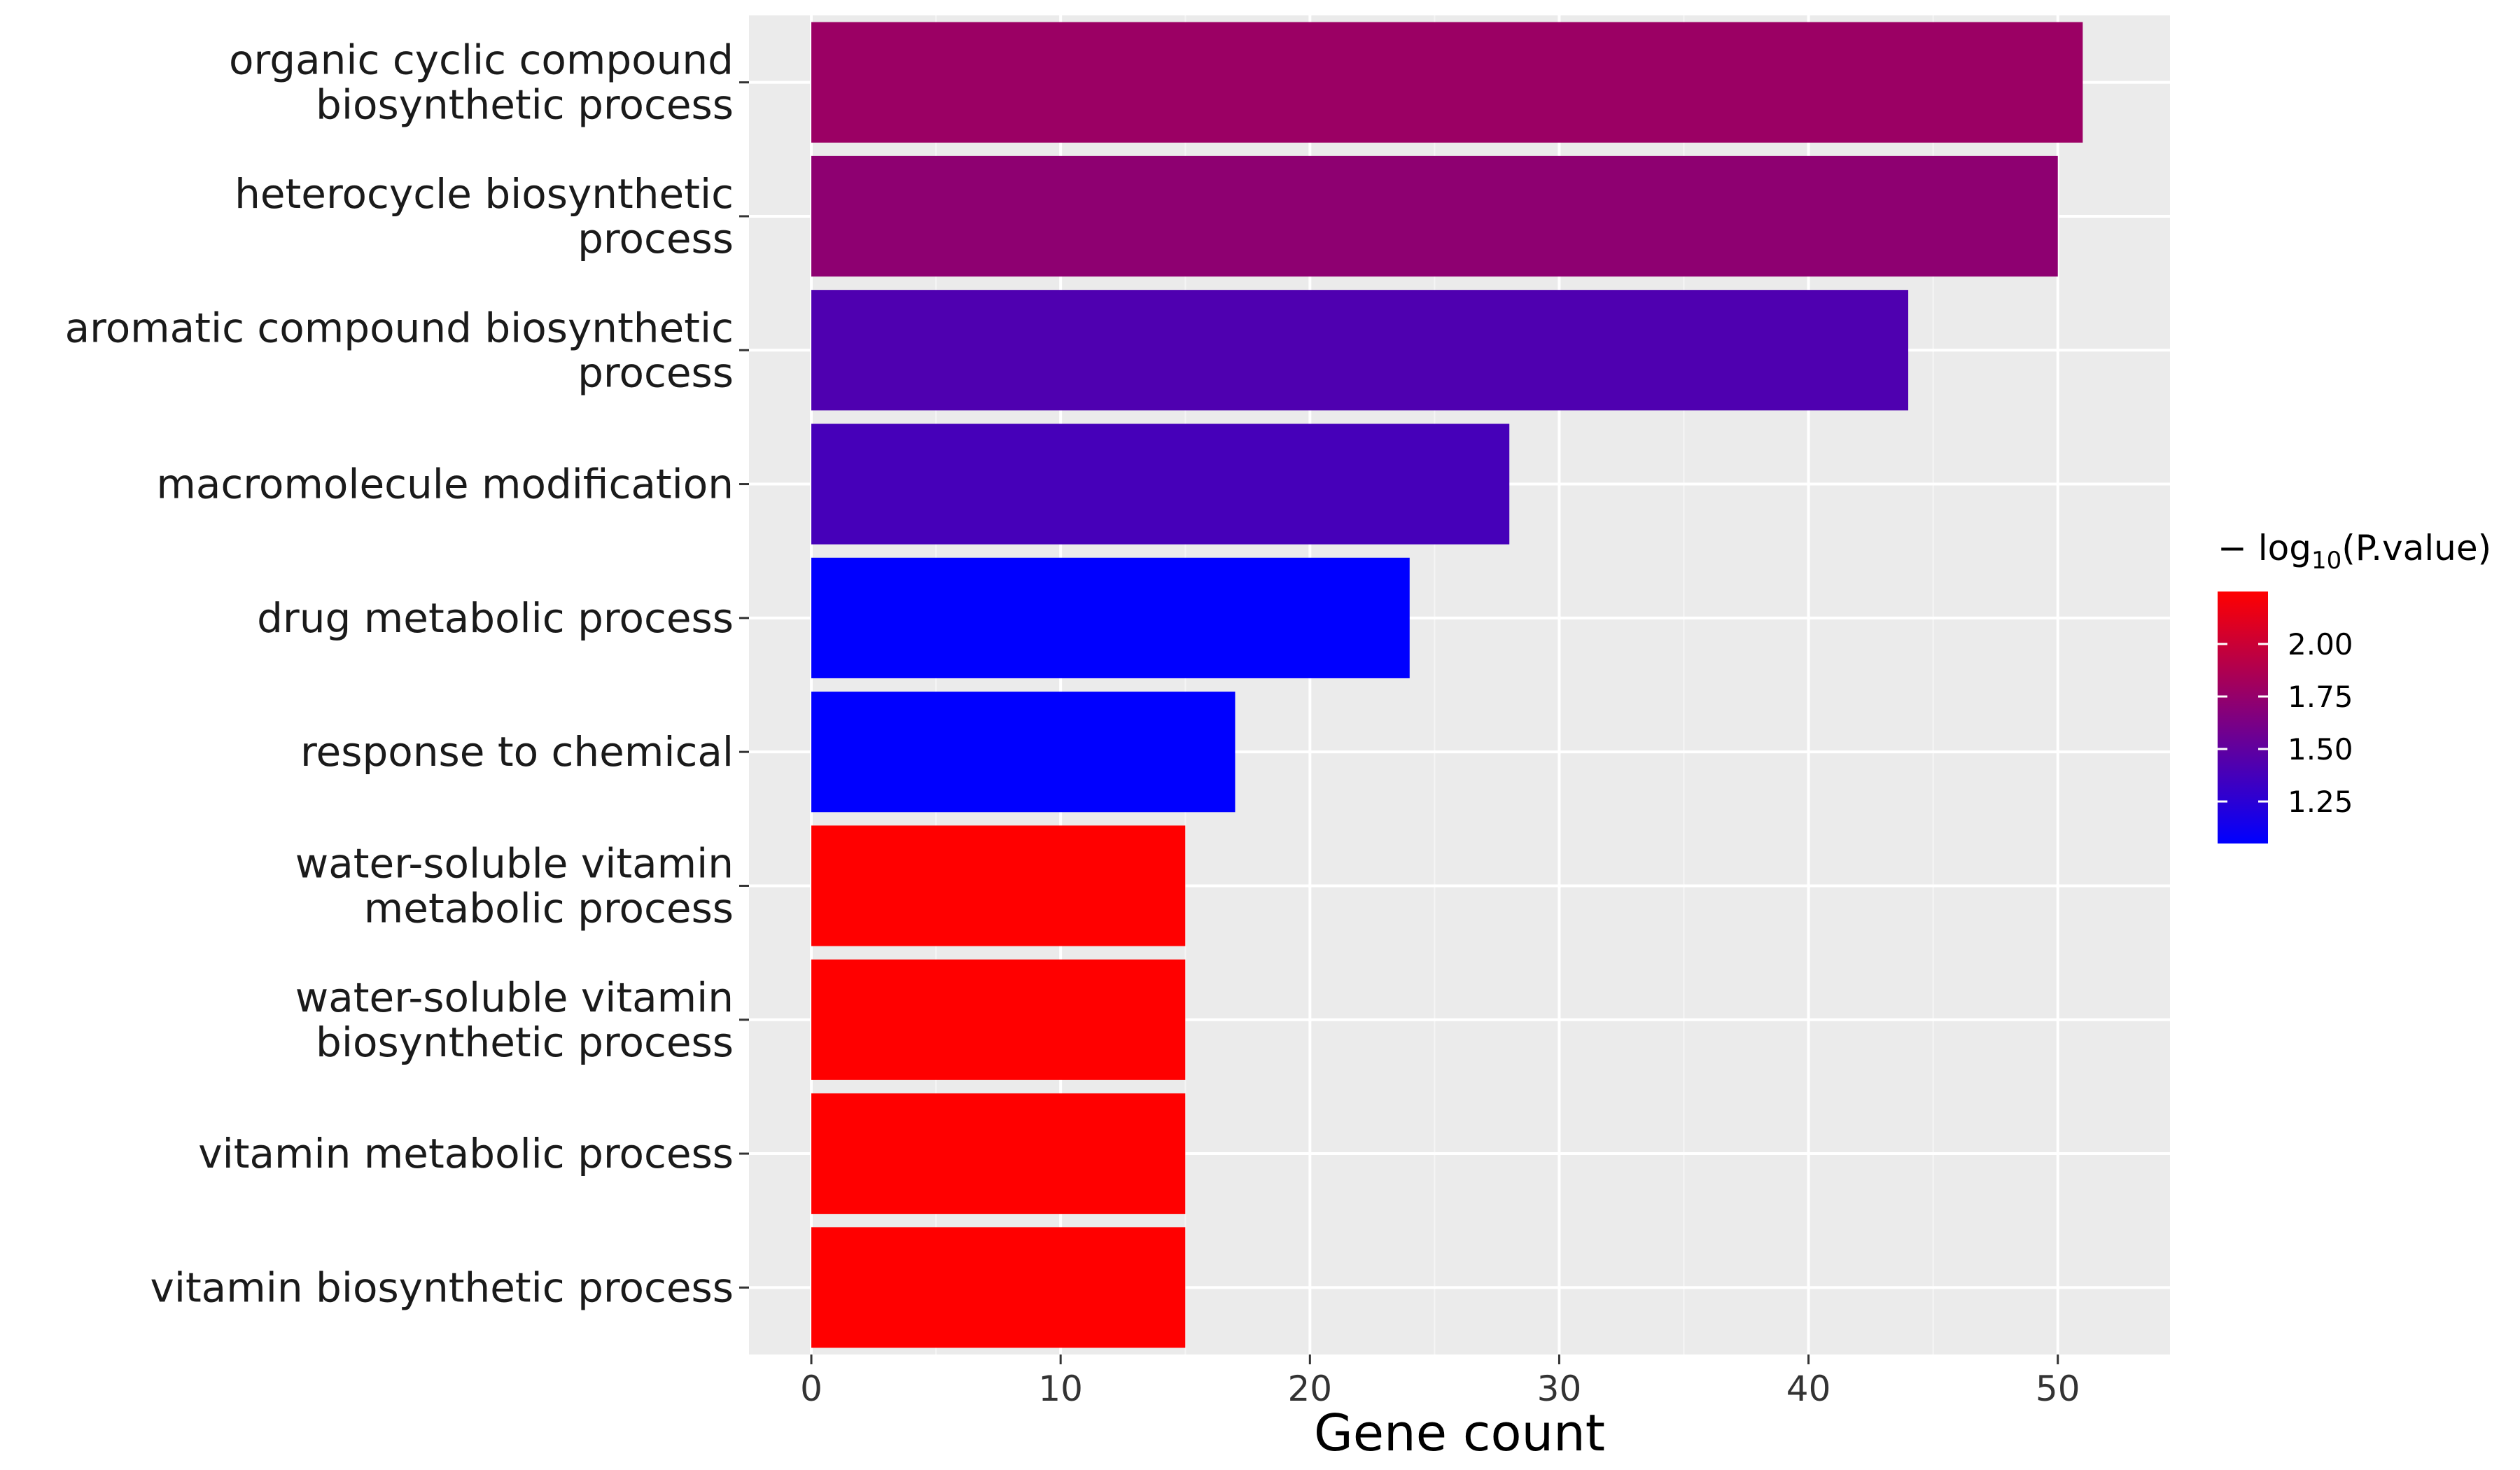 Image resolution: width=2520 pixels, height=1470 pixels. Describe the element at coordinates (549, 908) in the screenshot. I see `category-label-line: metabolic process` at that location.